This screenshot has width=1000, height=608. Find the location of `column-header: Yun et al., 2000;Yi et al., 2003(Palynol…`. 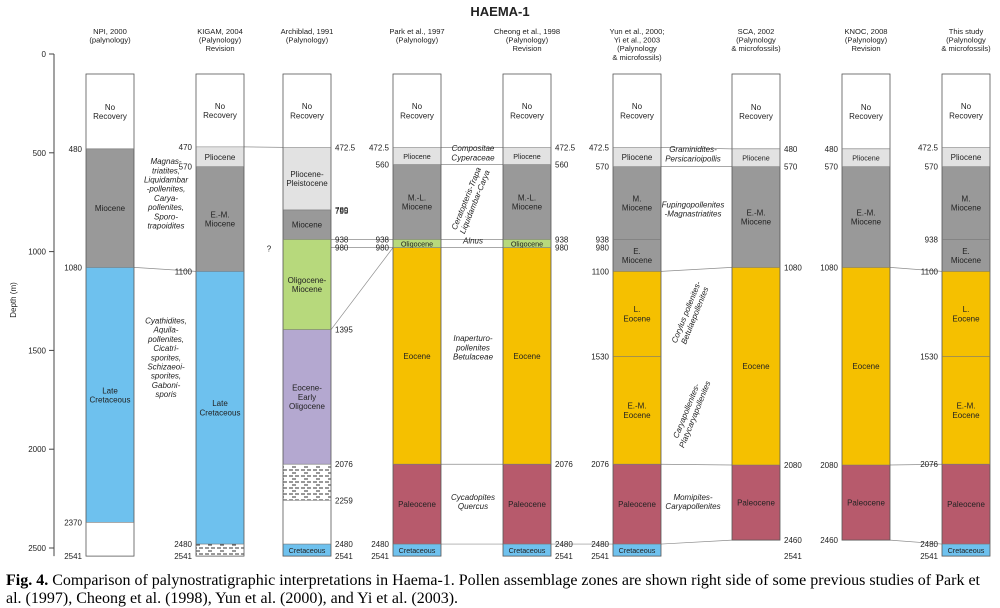

column-header: Yun et al., 2000;Yi et al., 2003(Palynol… is located at coordinates (637, 44).